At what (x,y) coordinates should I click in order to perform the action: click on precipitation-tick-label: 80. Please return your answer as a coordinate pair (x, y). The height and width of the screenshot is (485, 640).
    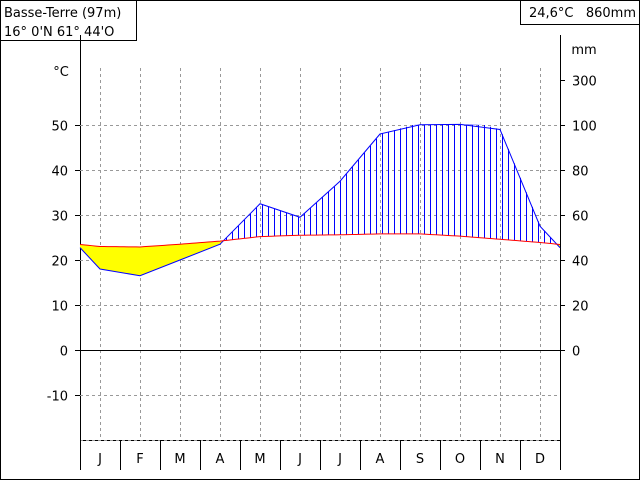
    Looking at the image, I should click on (580, 172).